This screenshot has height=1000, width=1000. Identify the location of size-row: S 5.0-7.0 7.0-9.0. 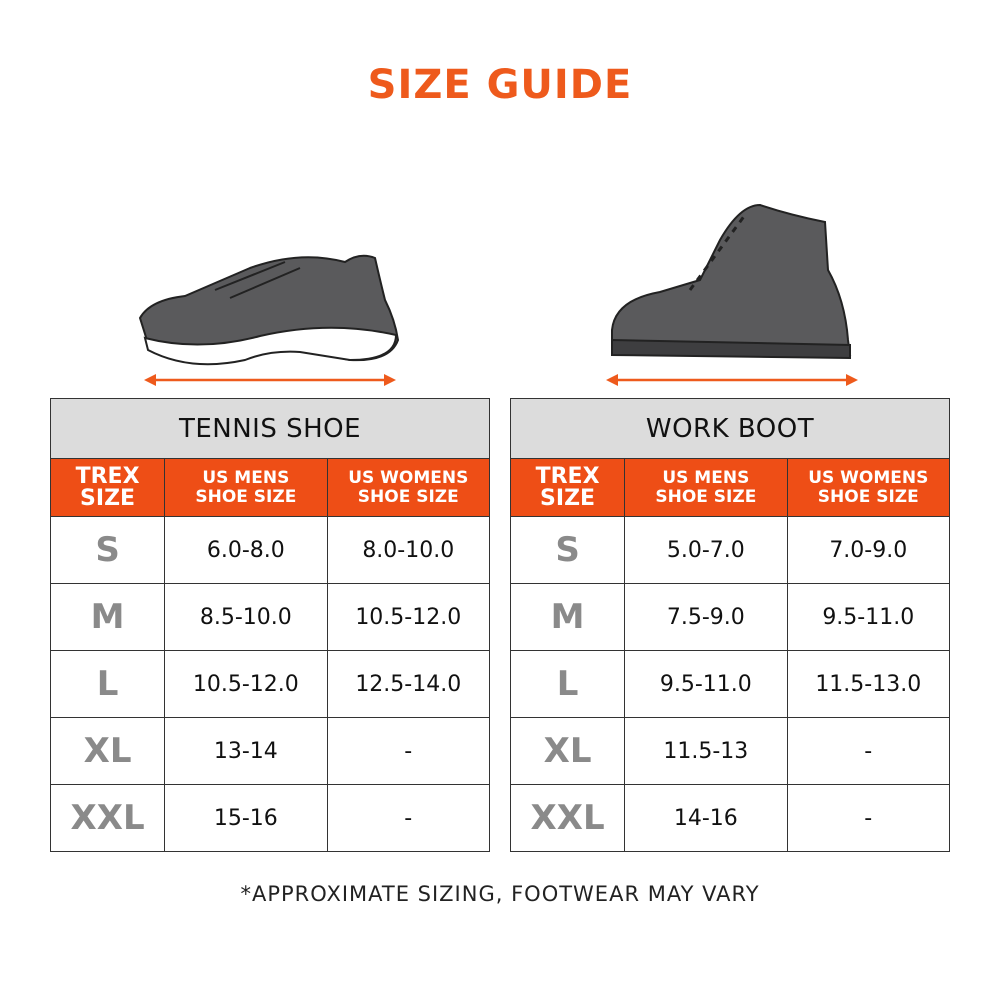
(730, 550).